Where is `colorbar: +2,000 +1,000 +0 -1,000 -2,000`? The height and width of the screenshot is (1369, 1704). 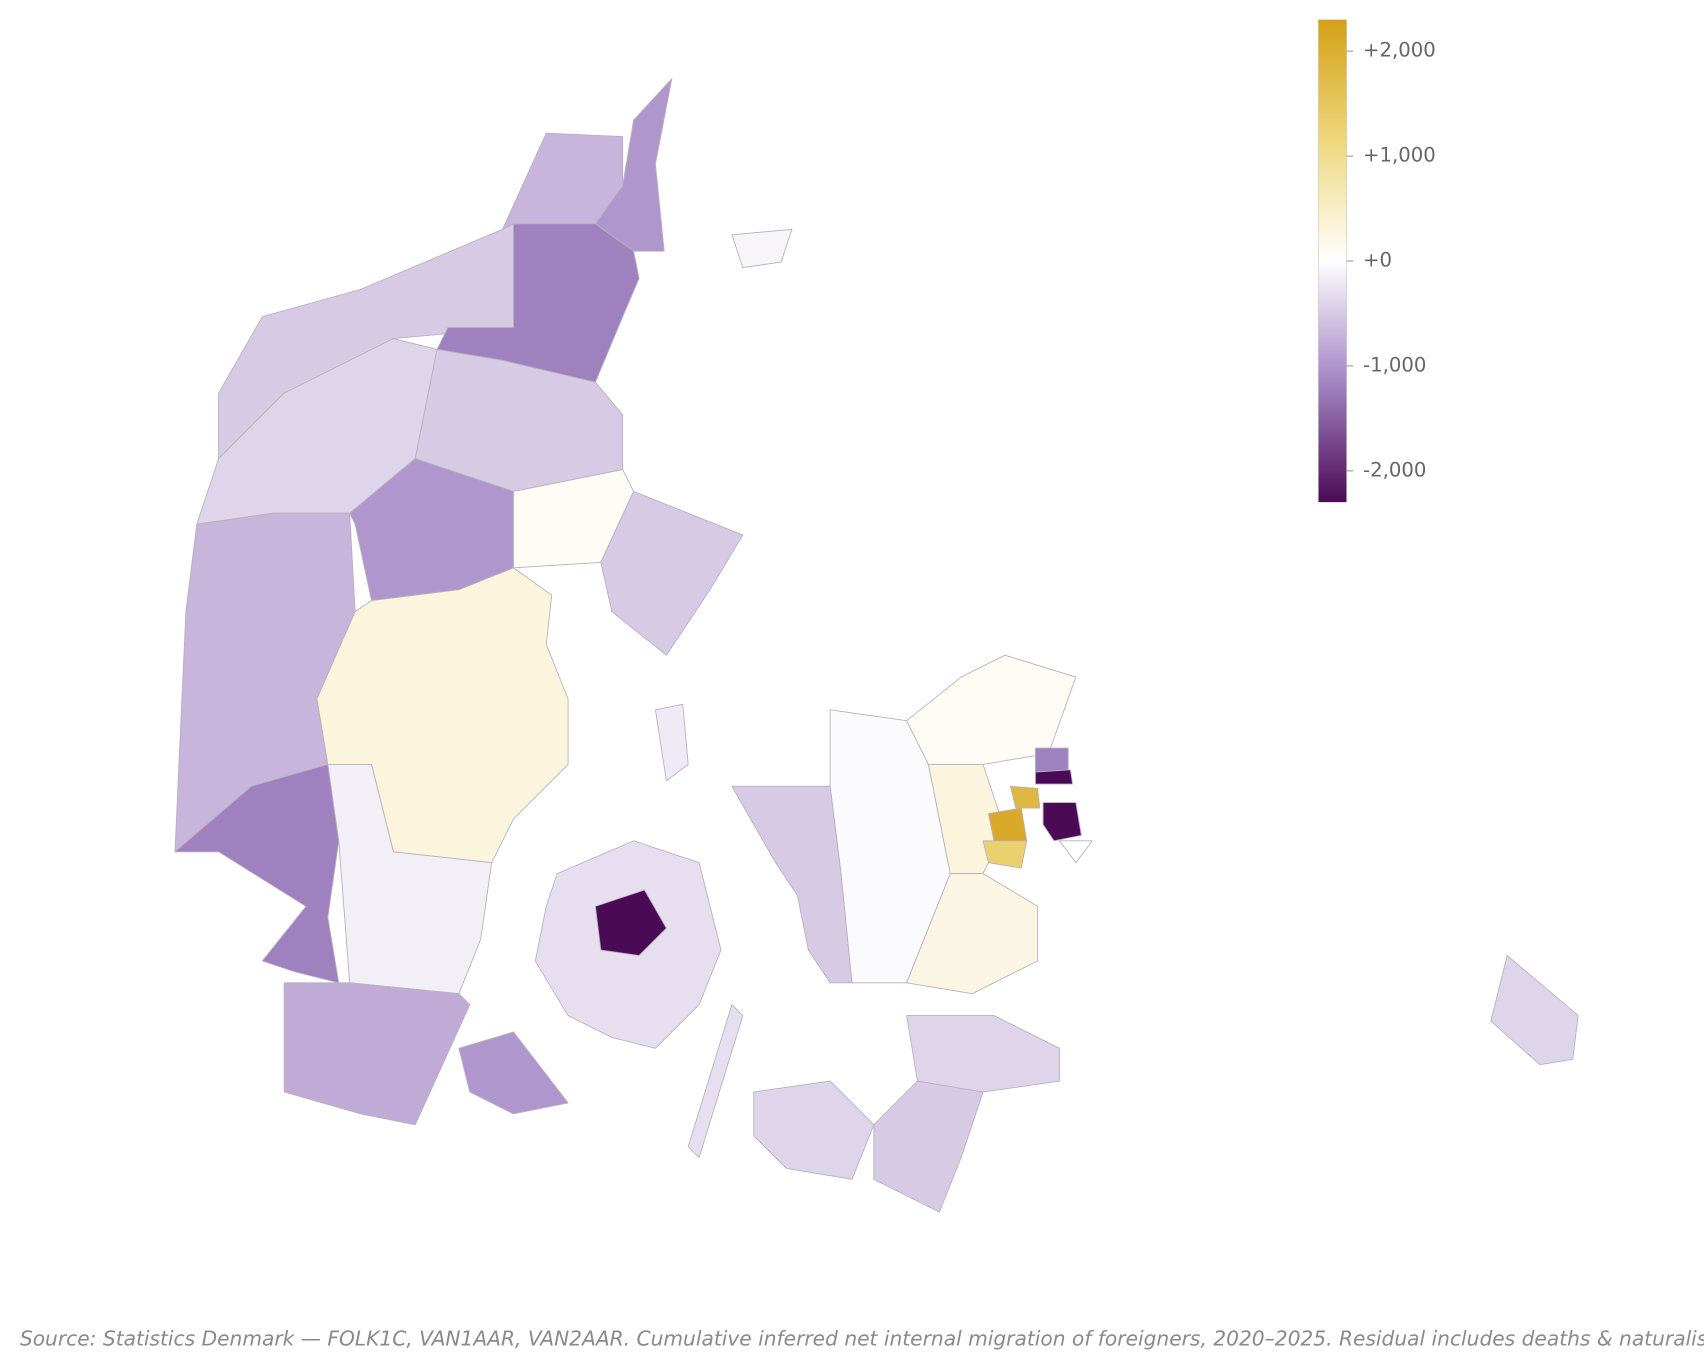 colorbar: +2,000 +1,000 +0 -1,000 -2,000 is located at coordinates (1376, 261).